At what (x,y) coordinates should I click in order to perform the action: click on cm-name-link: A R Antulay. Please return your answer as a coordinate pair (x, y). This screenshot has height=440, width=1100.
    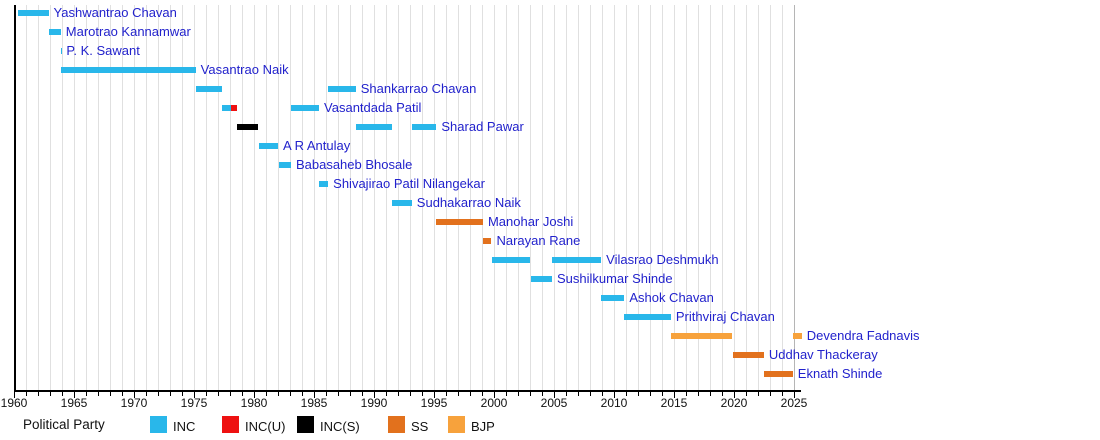
    Looking at the image, I should click on (317, 145).